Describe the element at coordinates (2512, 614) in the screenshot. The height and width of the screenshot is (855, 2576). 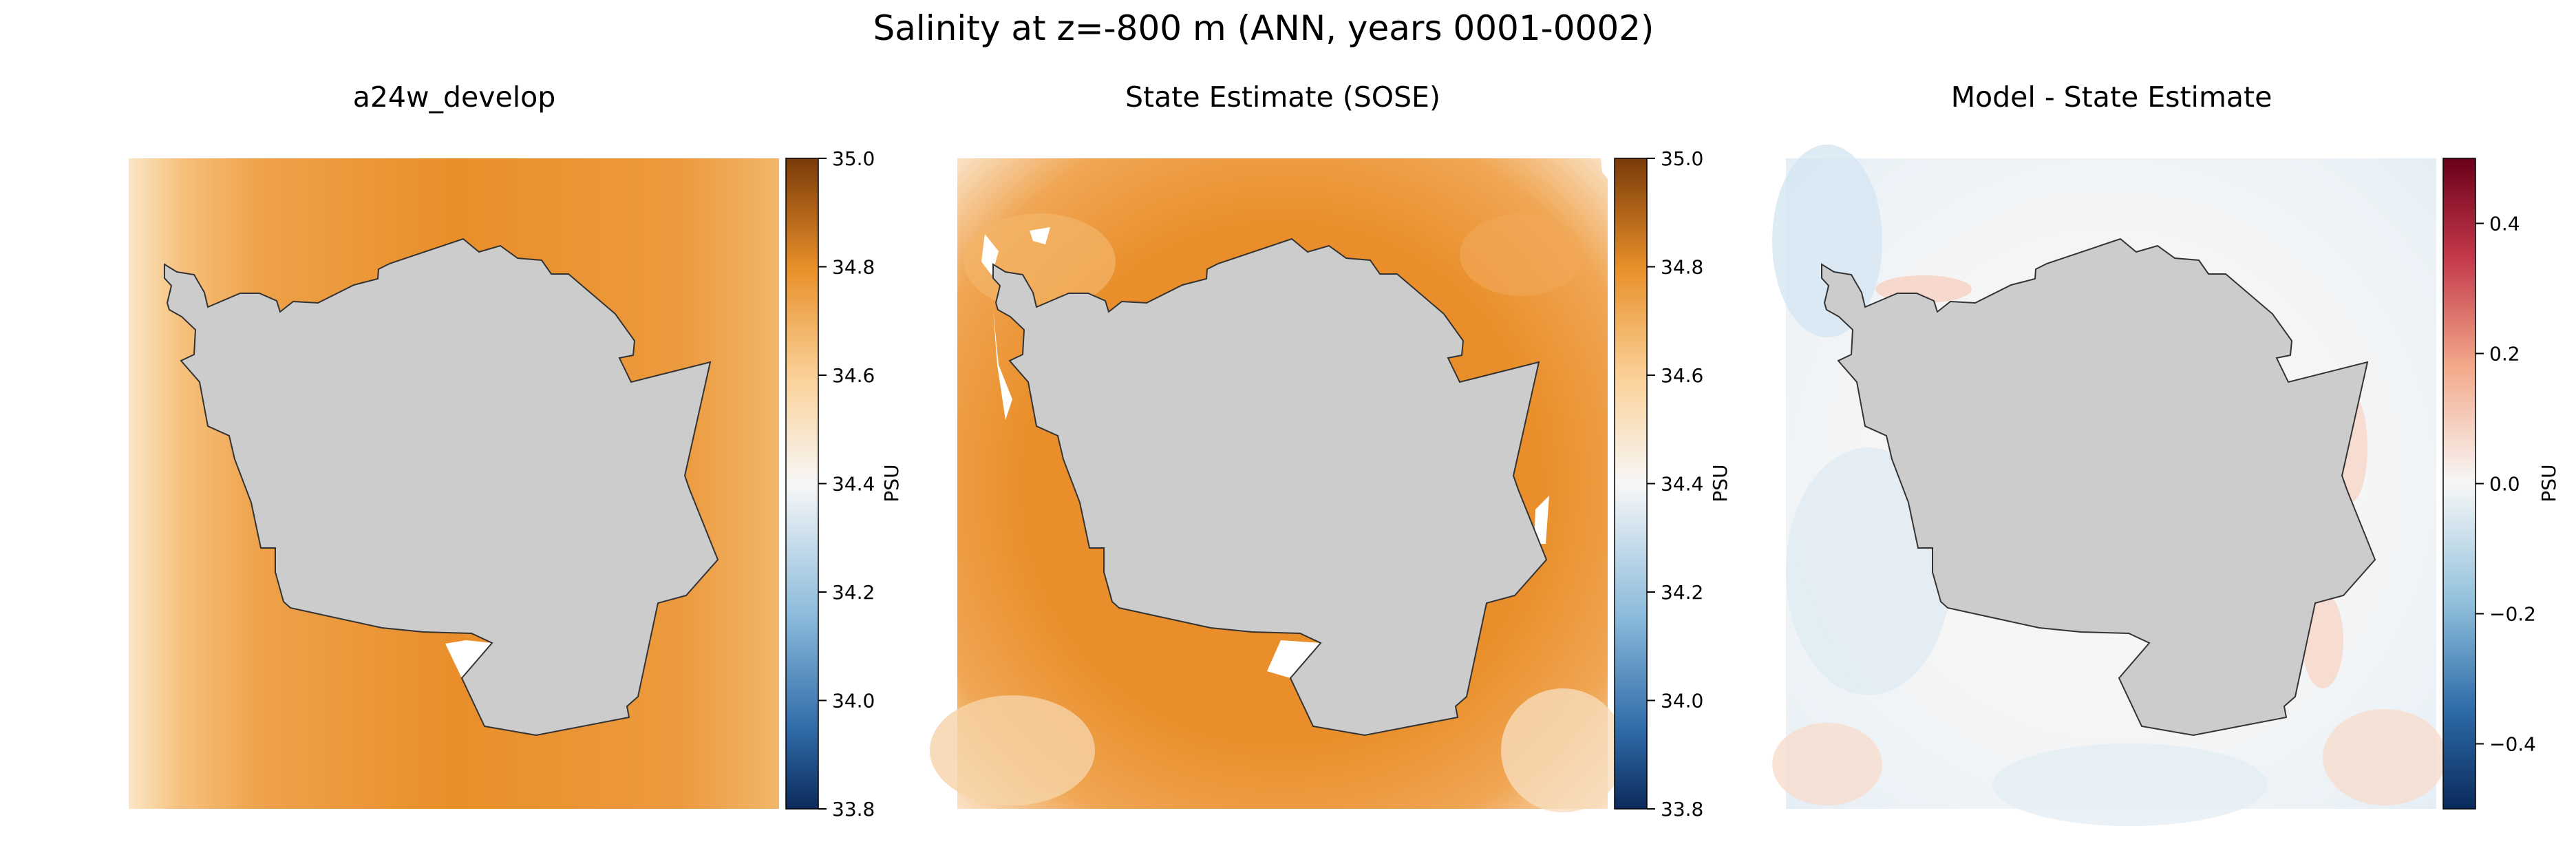
I see `colorbar-tick-label: −0.2` at that location.